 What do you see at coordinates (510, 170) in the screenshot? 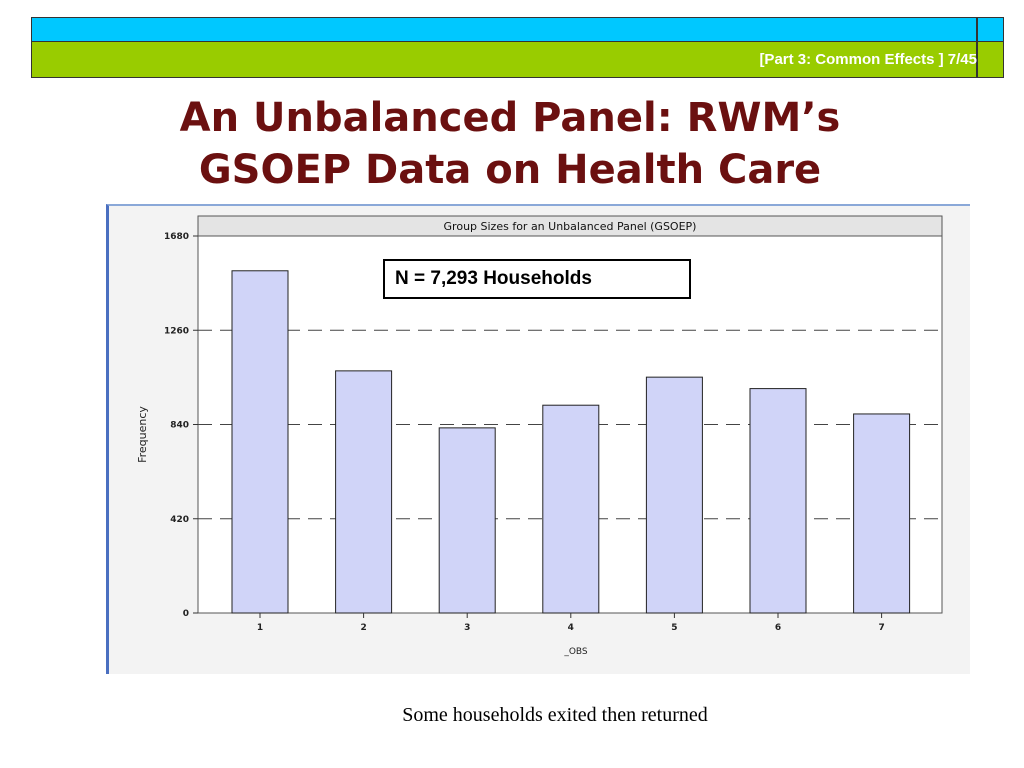
I see `slide-title-line-2: GSOEP Data on Health Care` at bounding box center [510, 170].